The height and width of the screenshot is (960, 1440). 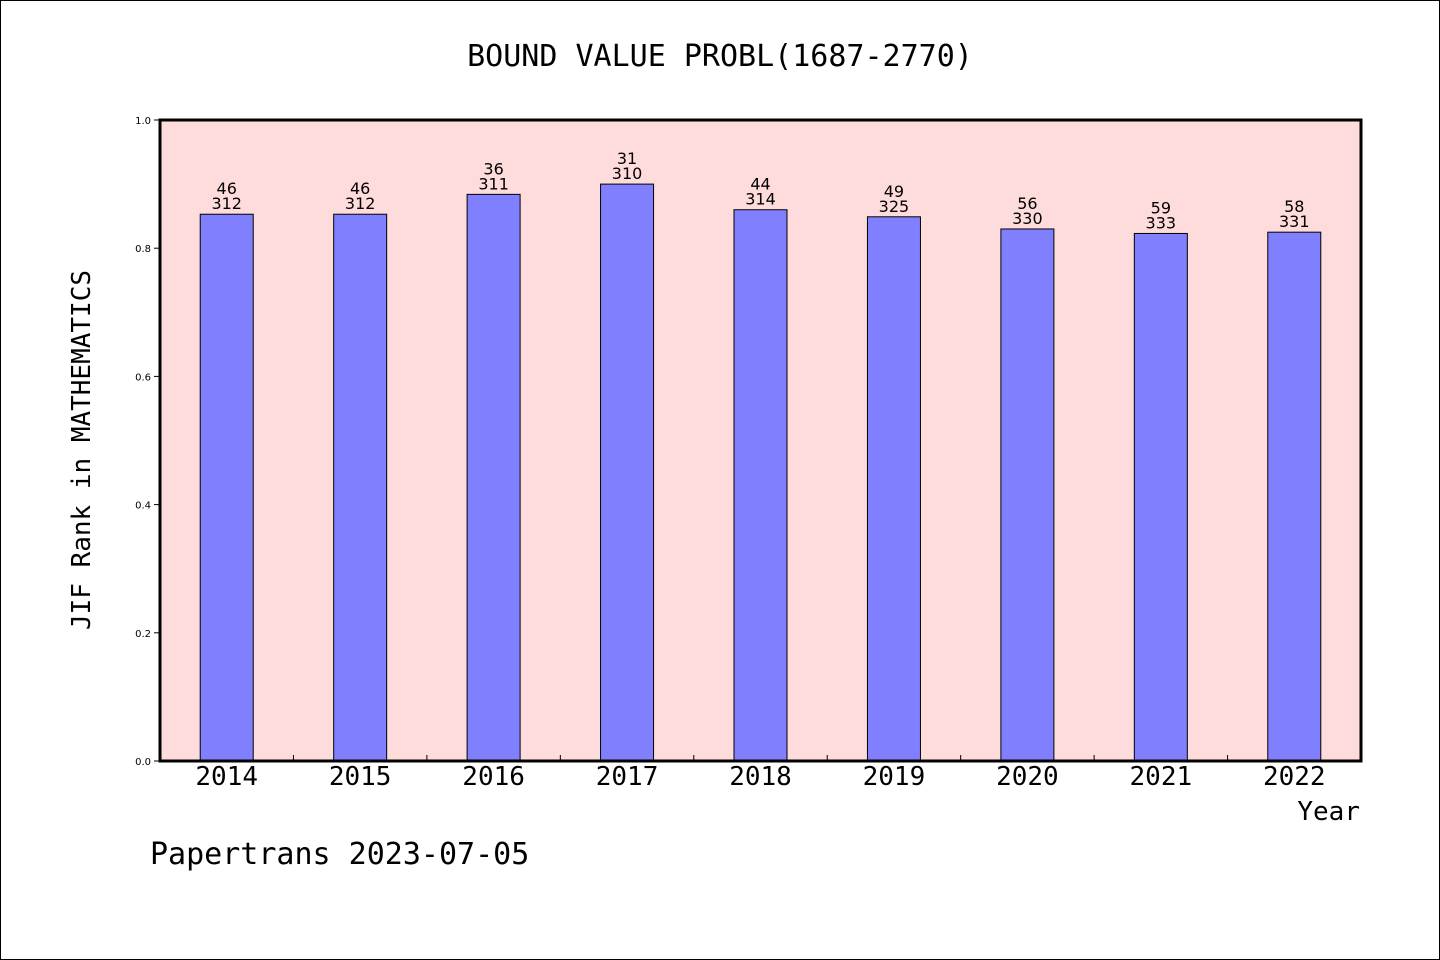 I want to click on x-tick-label: 2014, so click(x=226, y=777).